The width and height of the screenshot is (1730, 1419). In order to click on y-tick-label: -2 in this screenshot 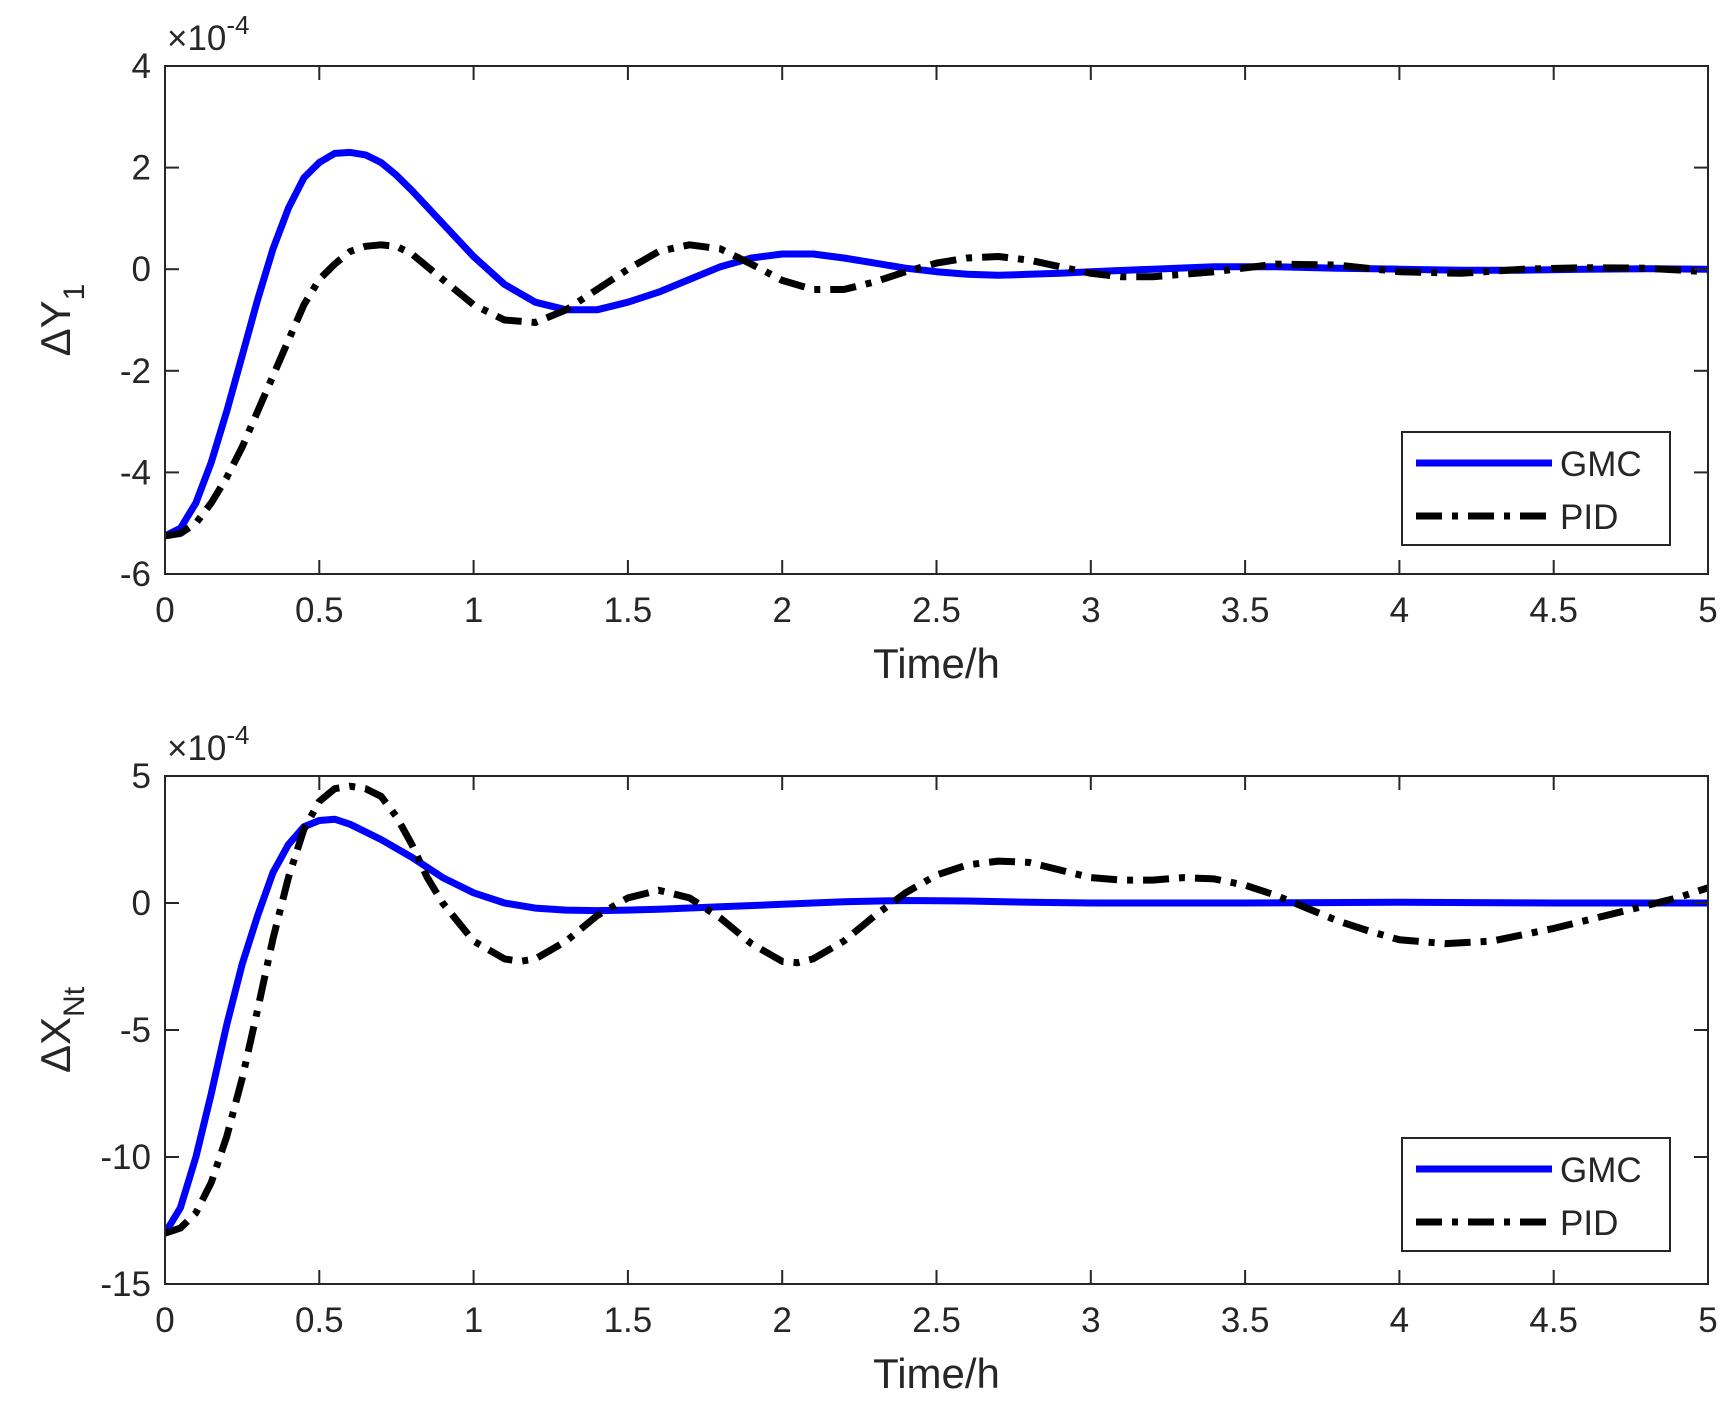, I will do `click(135, 371)`.